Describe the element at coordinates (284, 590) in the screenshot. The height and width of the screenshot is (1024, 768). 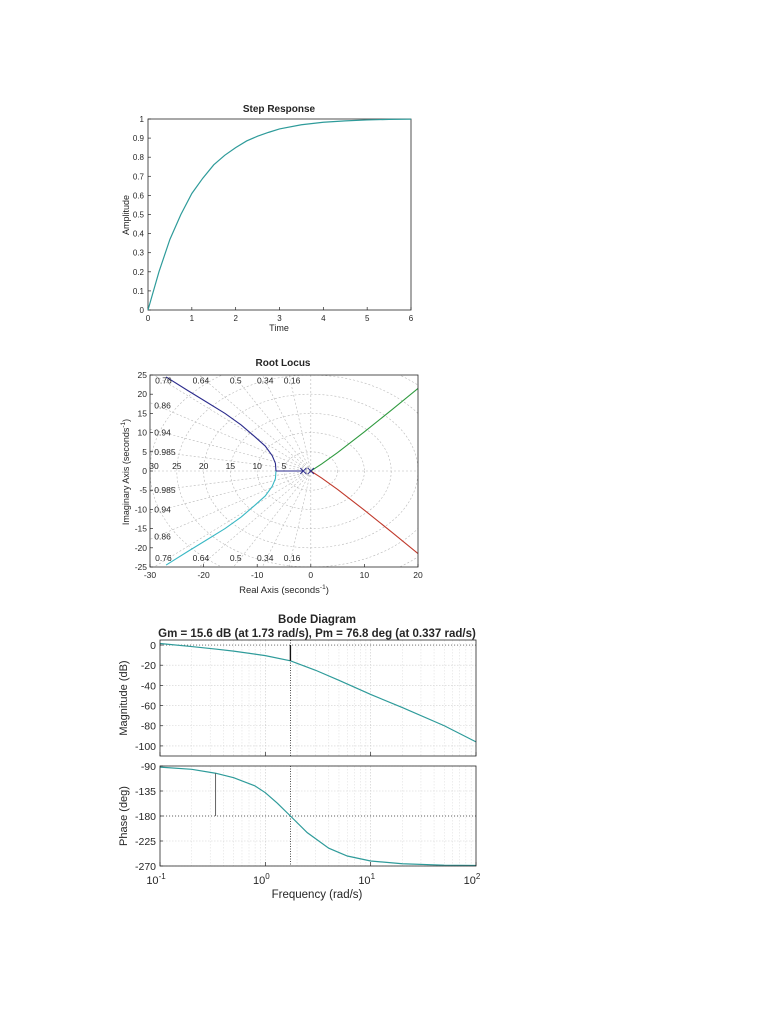
I see `root-locus-xlabel: Real Axis (seconds-1)` at that location.